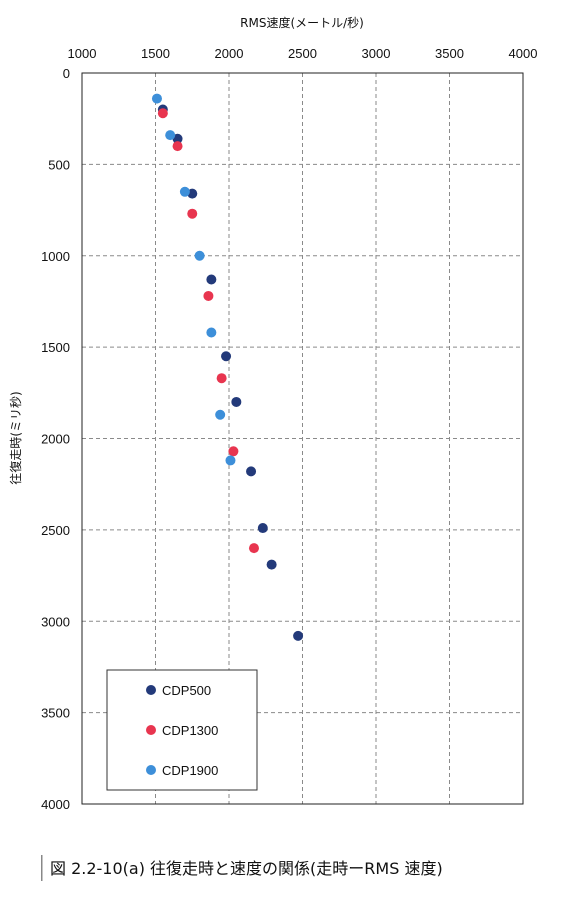 This screenshot has height=902, width=568. What do you see at coordinates (82, 53) in the screenshot?
I see `x-tick-label: 1000` at bounding box center [82, 53].